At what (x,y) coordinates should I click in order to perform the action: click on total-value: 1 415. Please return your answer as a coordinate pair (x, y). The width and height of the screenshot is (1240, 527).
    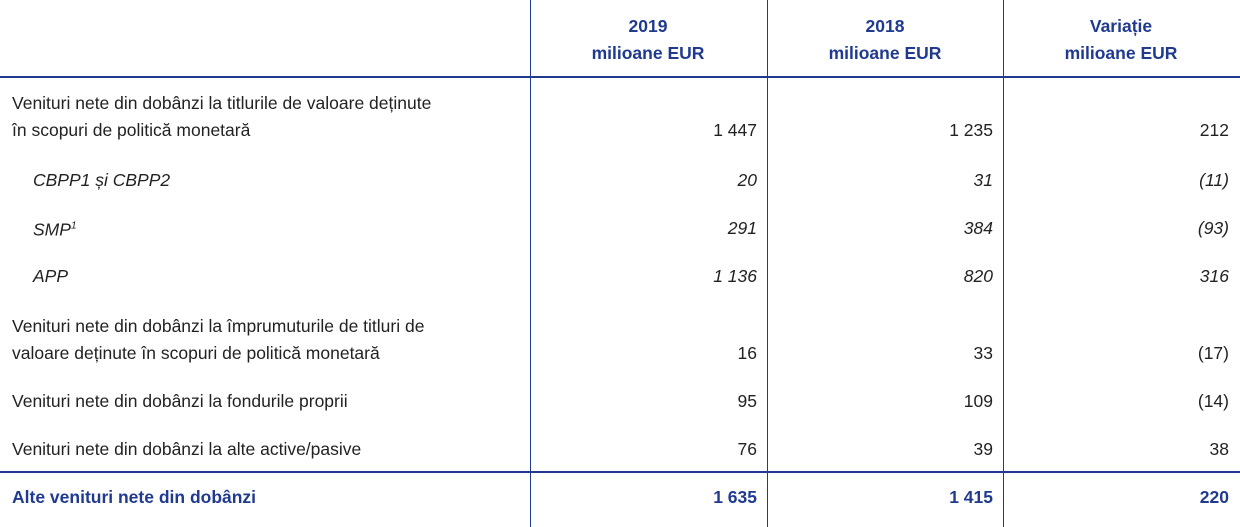
    Looking at the image, I should click on (971, 497).